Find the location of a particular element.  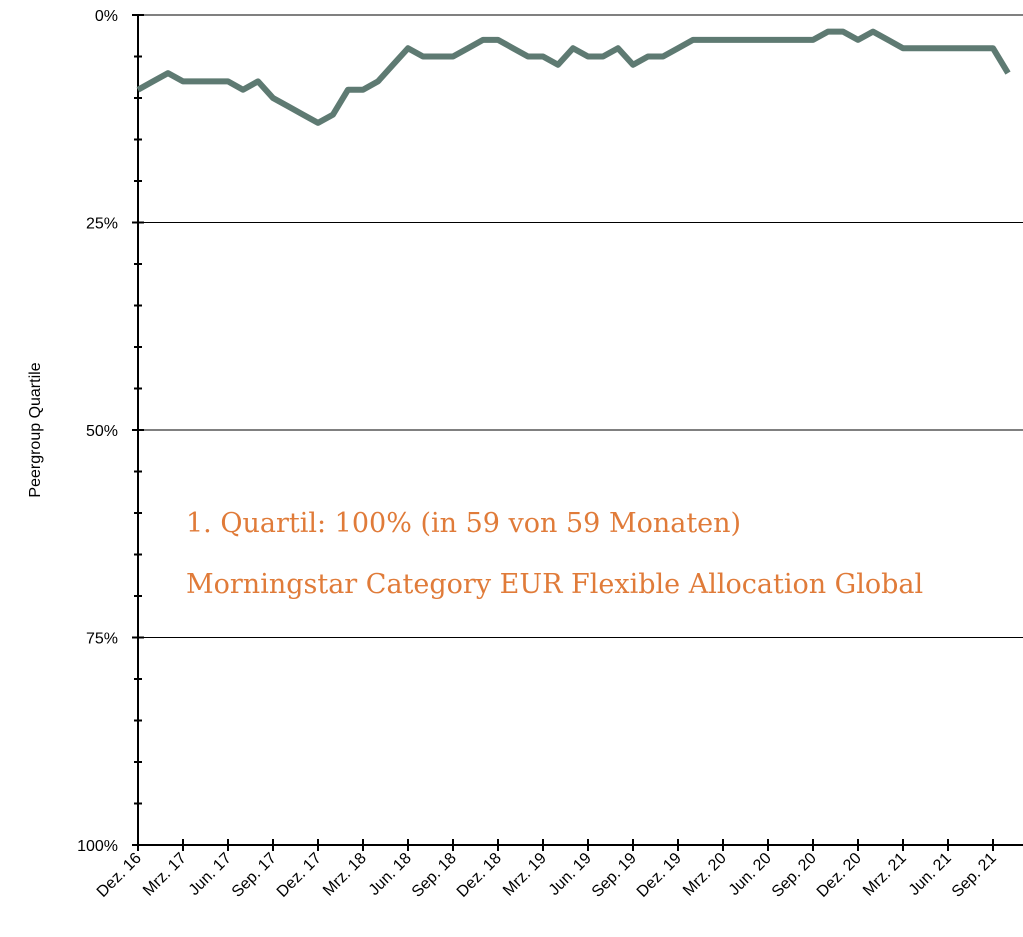

y-tick-label: 25% is located at coordinates (102, 224).